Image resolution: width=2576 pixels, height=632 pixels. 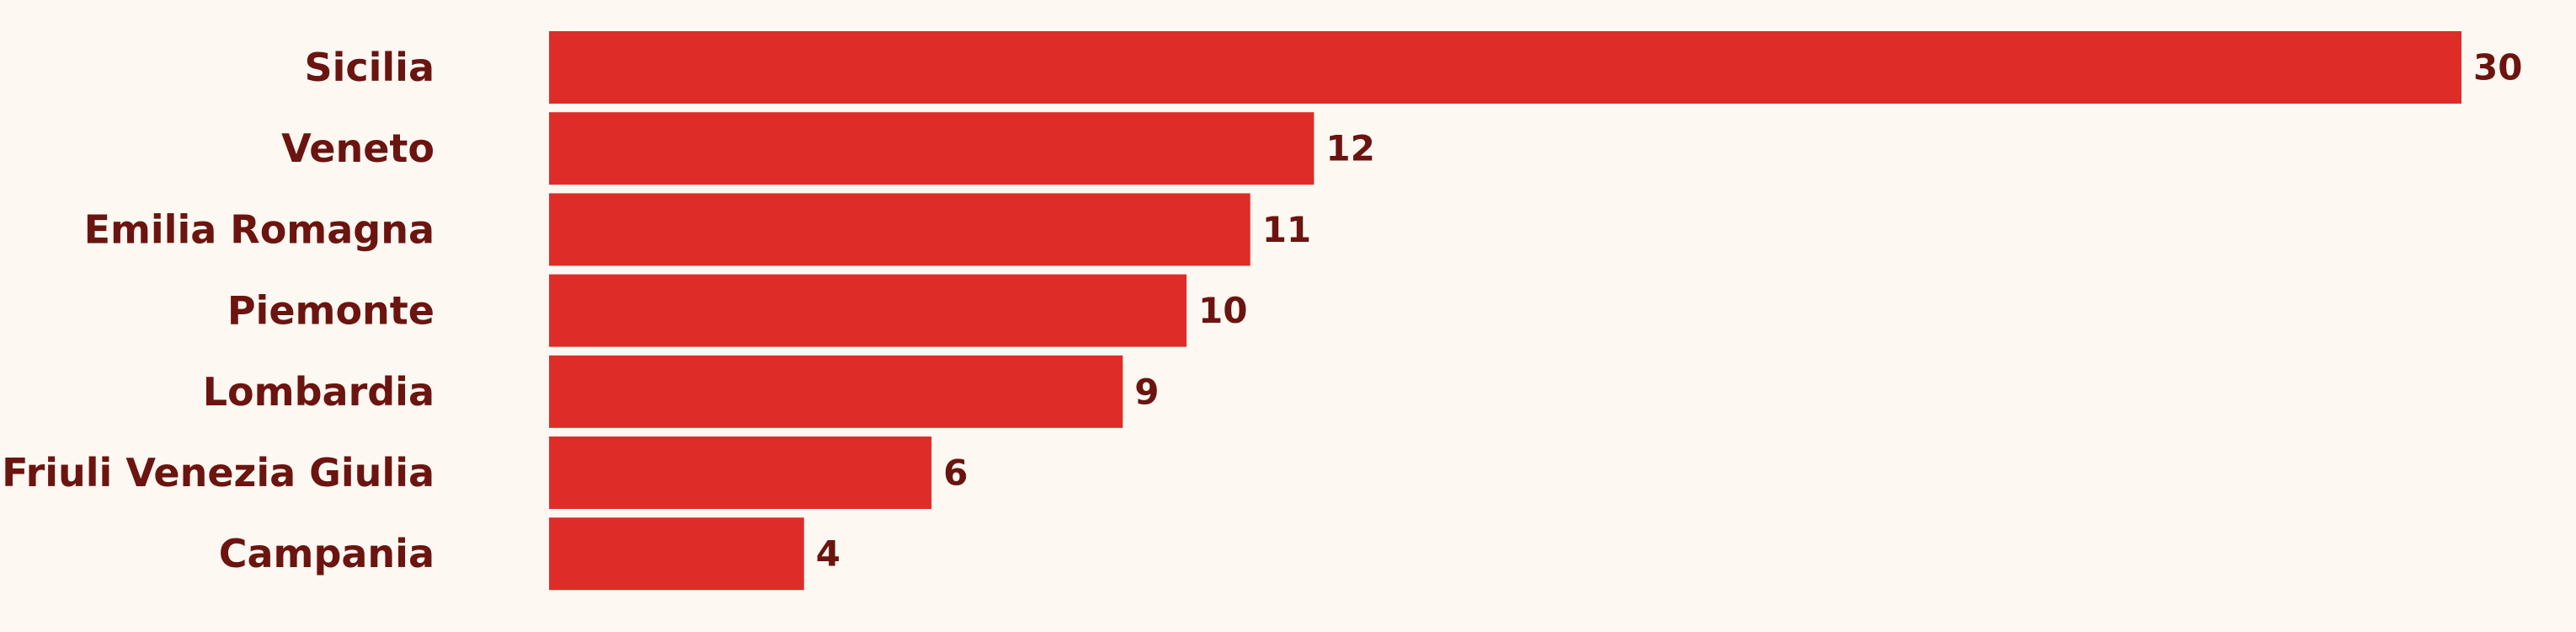 What do you see at coordinates (1505, 68) in the screenshot?
I see `bar-sicilia` at bounding box center [1505, 68].